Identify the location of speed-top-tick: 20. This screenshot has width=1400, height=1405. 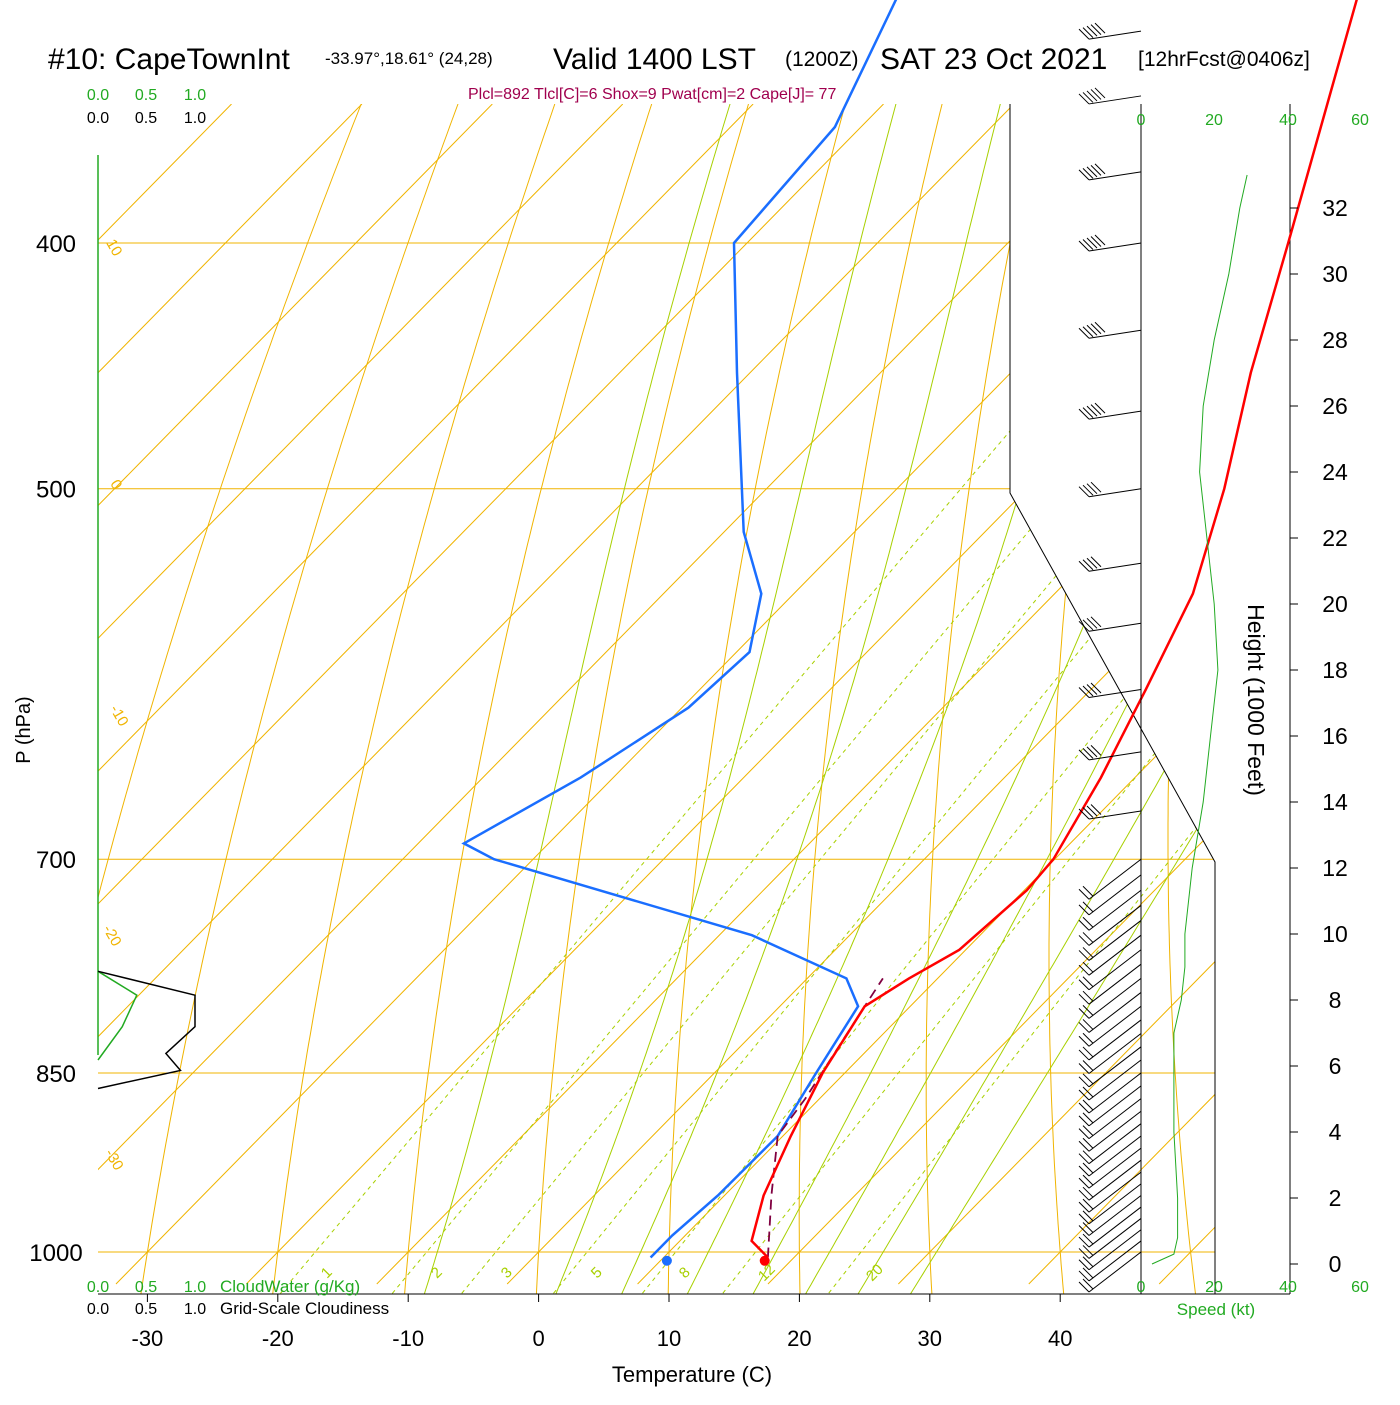
(1214, 120).